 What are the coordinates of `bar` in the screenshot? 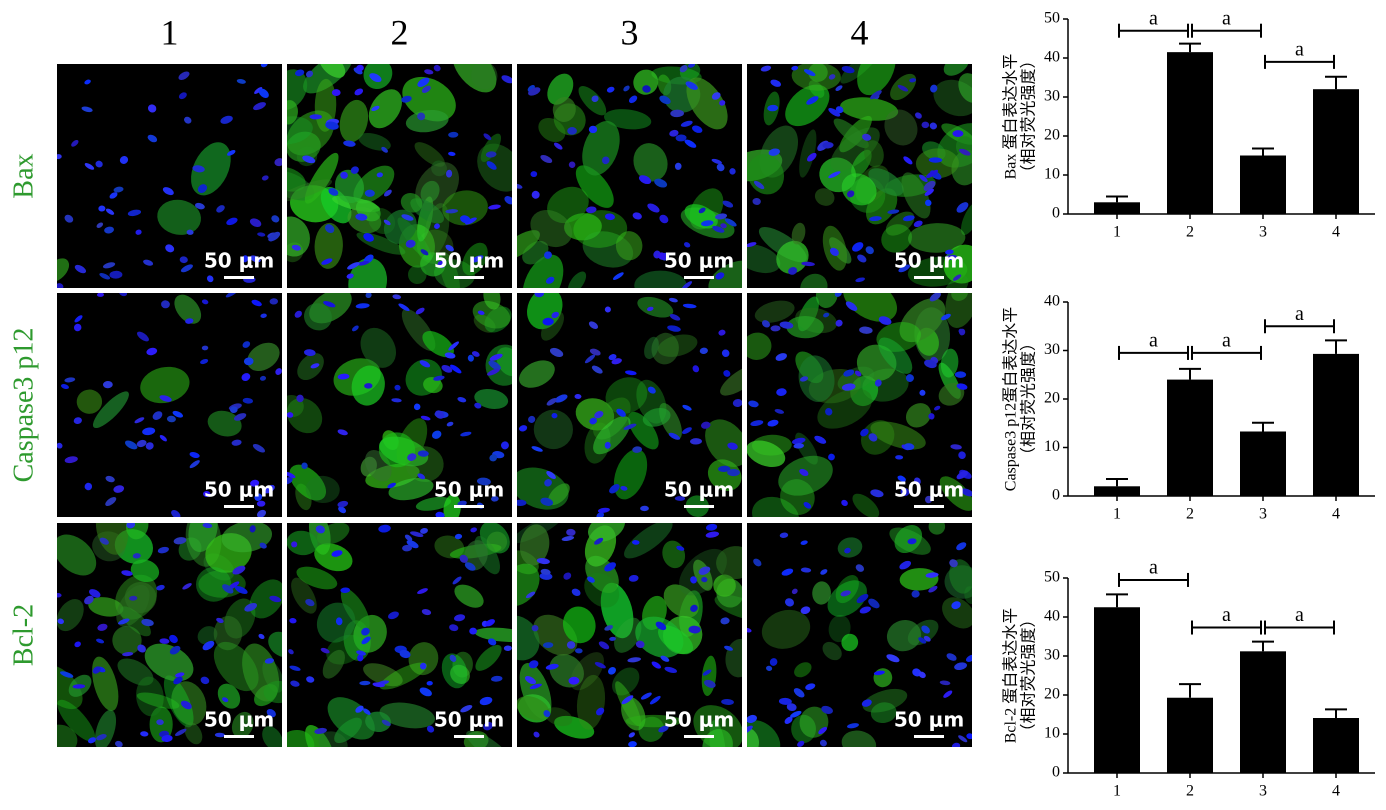 It's located at (1117, 208).